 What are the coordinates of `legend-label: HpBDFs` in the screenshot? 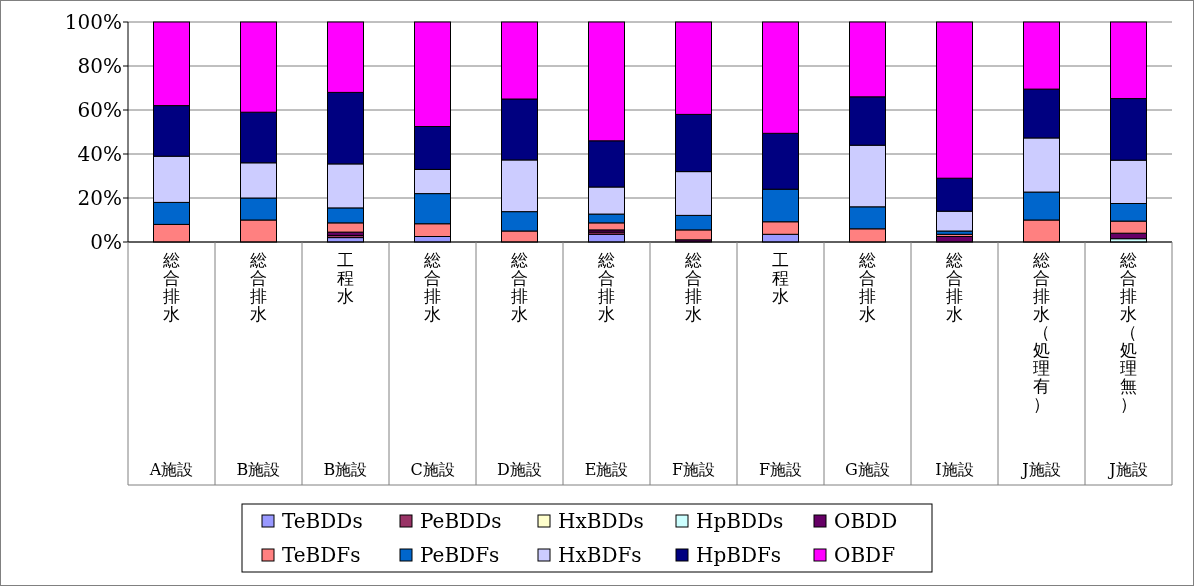 It's located at (739, 555).